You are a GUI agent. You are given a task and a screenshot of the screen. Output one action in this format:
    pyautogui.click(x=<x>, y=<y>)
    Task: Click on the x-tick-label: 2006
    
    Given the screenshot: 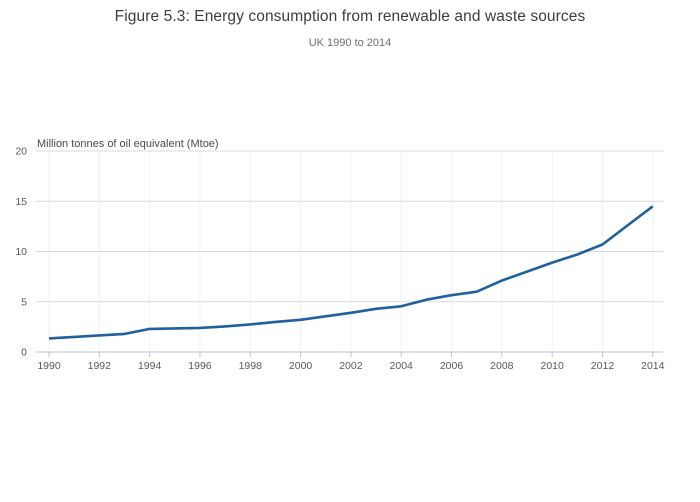 What is the action you would take?
    pyautogui.click(x=452, y=366)
    